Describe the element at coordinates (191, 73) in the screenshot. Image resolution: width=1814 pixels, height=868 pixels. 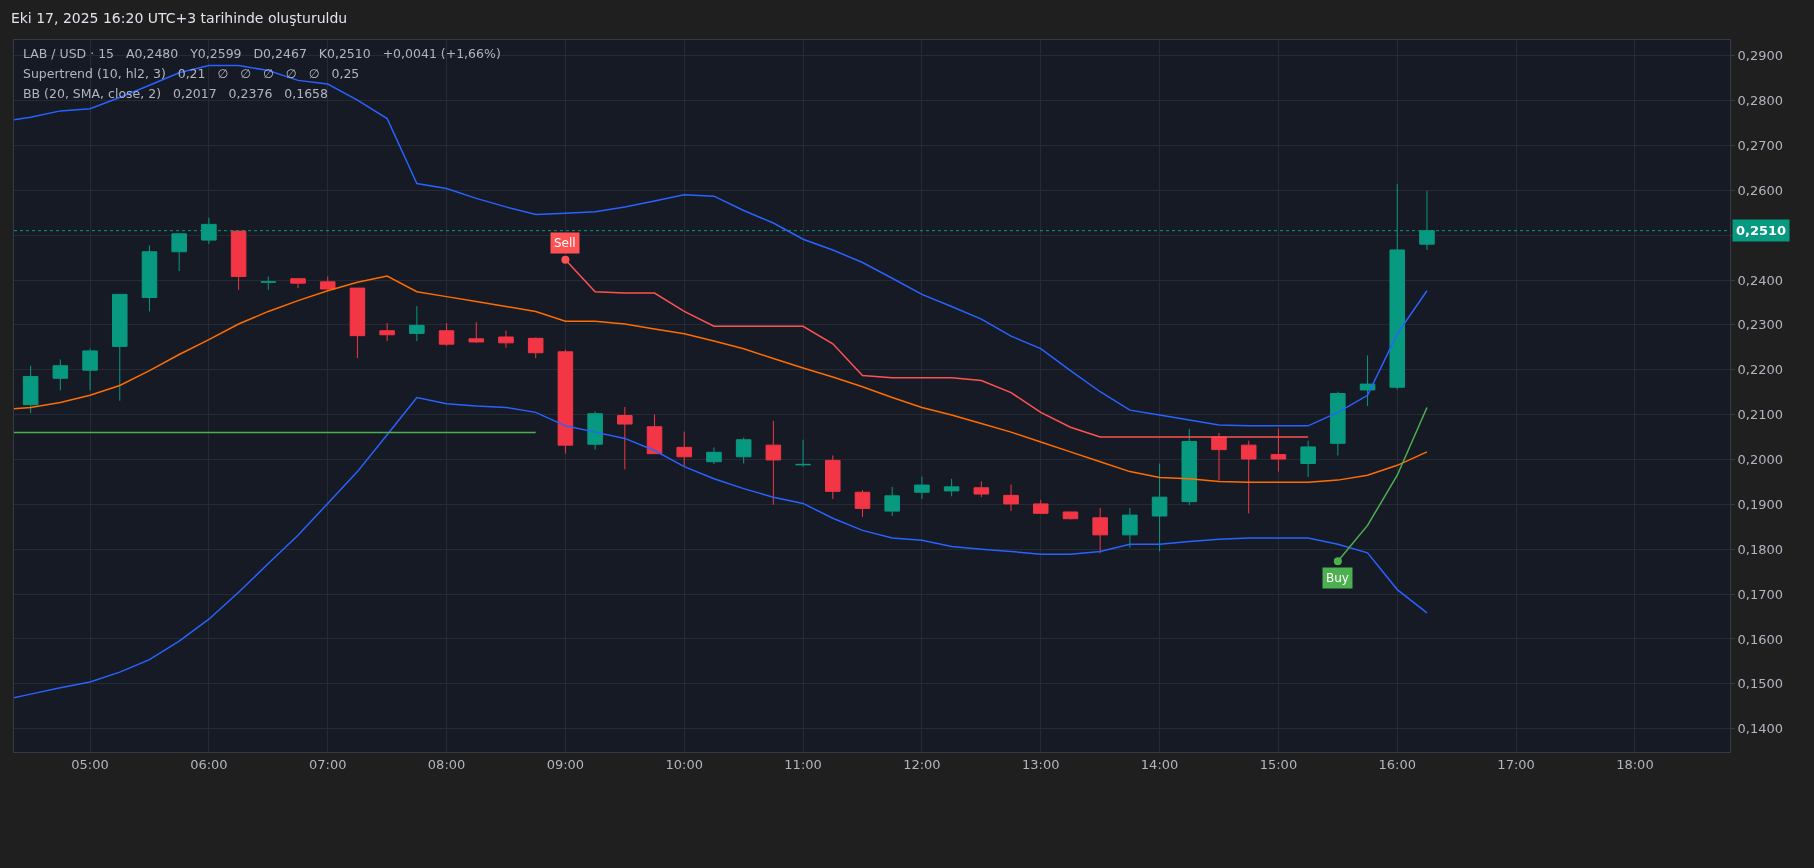
I see `annotation: Supertrend (10, hl2, 3) 0,21 ∅ ∅ ∅ ∅ ∅ 0,25` at that location.